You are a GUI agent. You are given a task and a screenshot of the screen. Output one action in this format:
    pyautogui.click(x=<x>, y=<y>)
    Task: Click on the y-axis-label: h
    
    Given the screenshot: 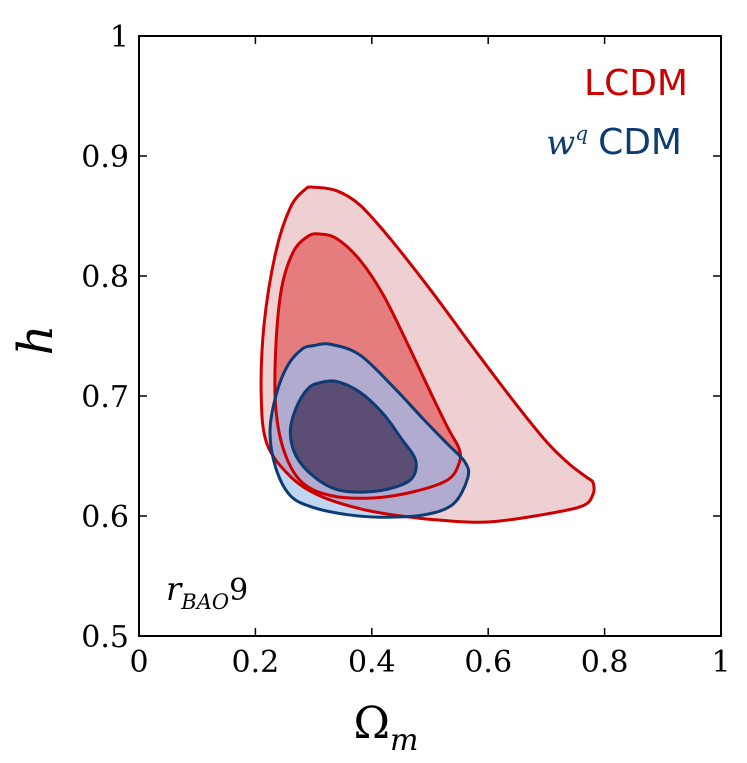 What is the action you would take?
    pyautogui.click(x=36, y=340)
    